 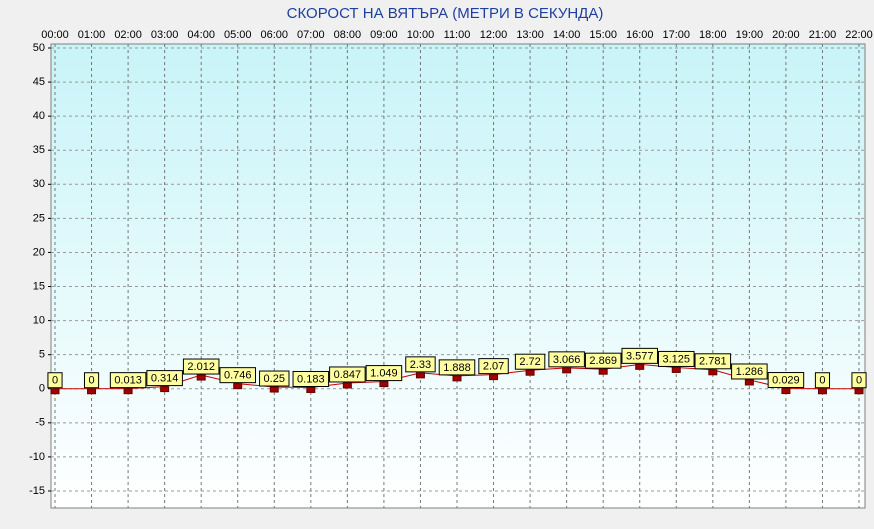 What do you see at coordinates (238, 35) in the screenshot?
I see `x-tick-label: 05:00` at bounding box center [238, 35].